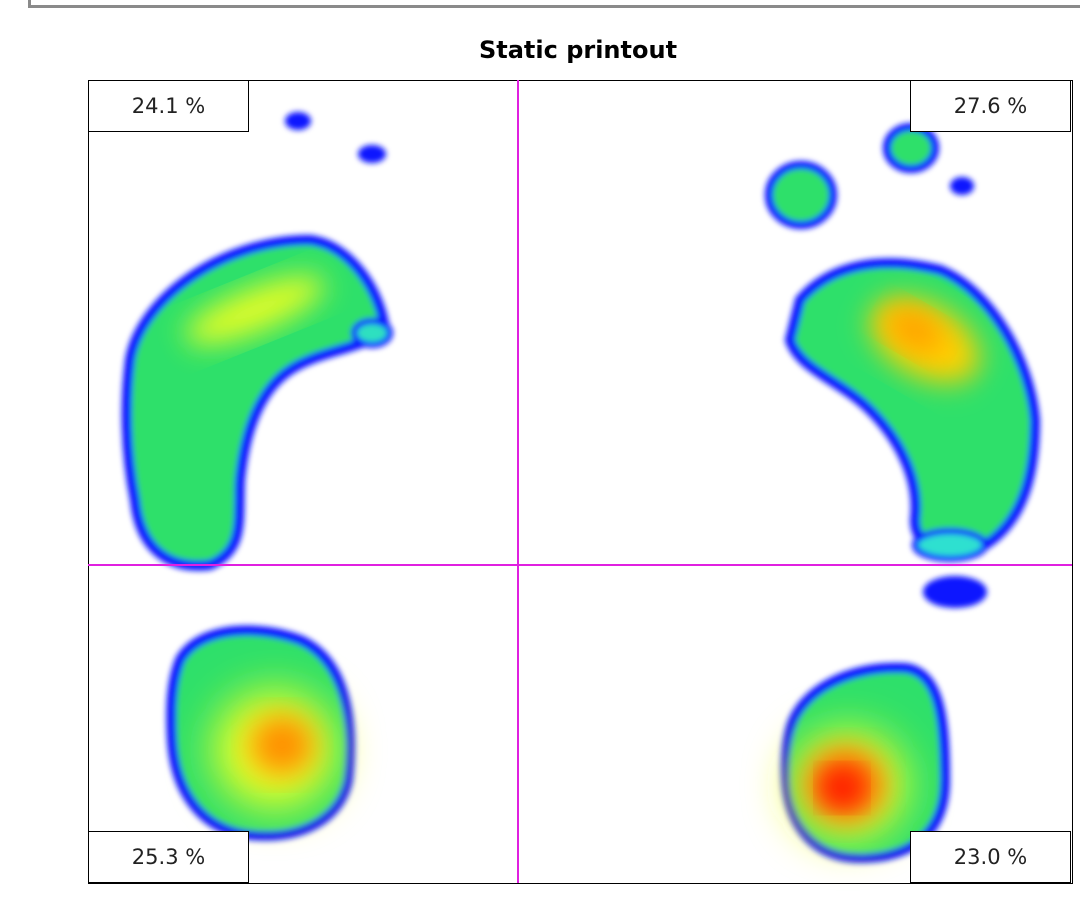 This screenshot has height=900, width=1080. What do you see at coordinates (990, 106) in the screenshot?
I see `top-right-percent: 27.6 %` at bounding box center [990, 106].